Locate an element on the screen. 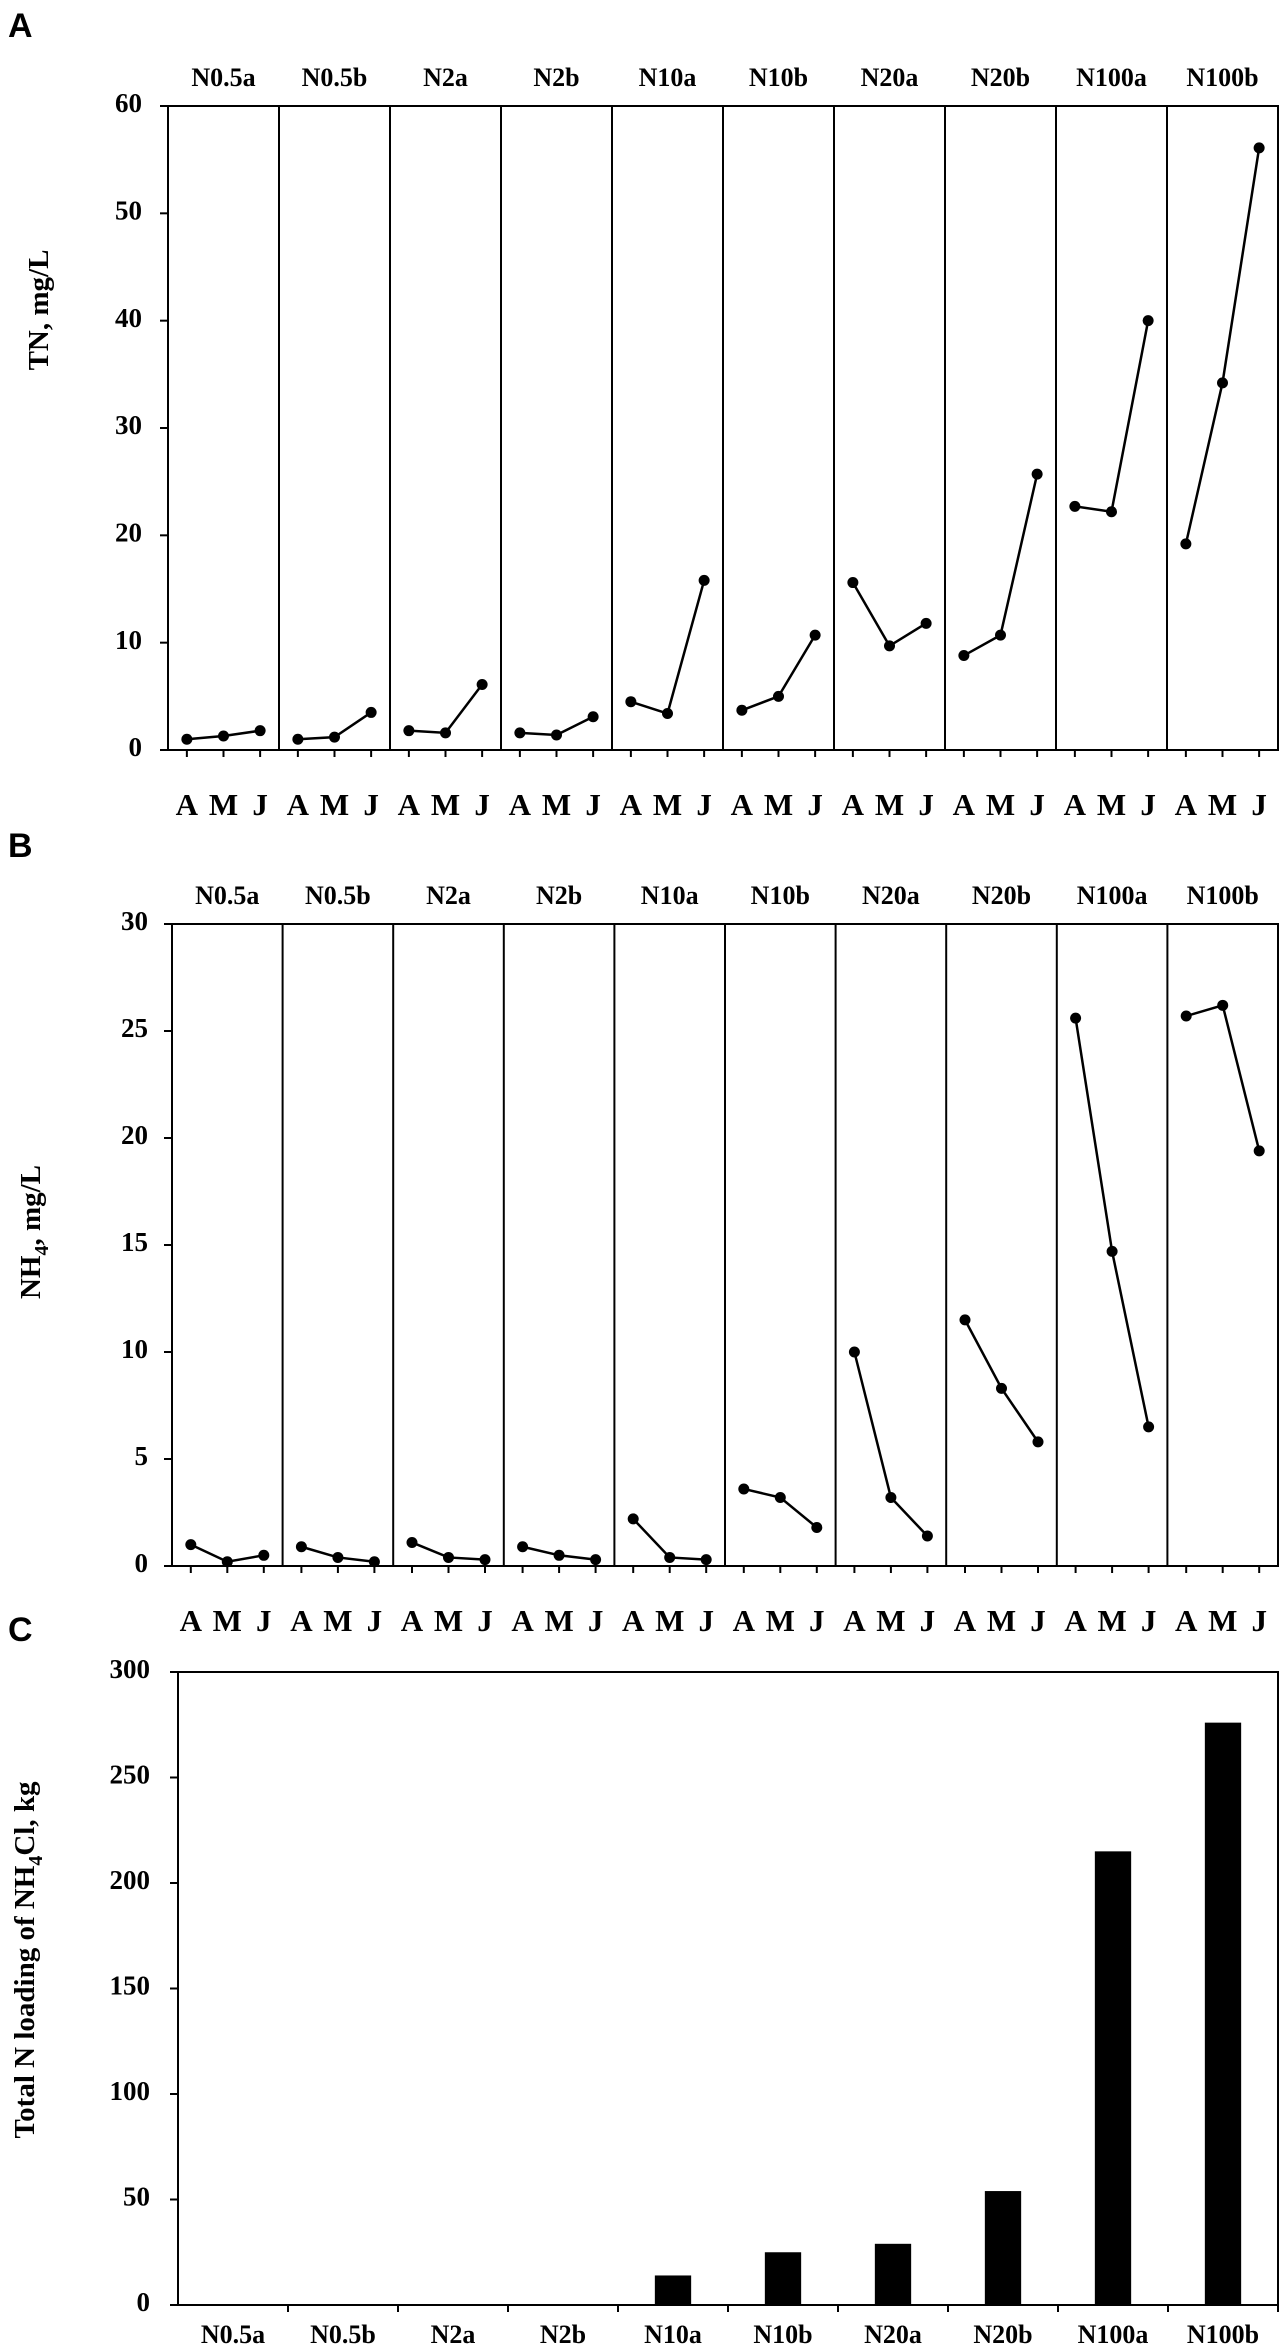 This screenshot has width=1286, height=2352. y-tick-label: 15 is located at coordinates (134, 1242).